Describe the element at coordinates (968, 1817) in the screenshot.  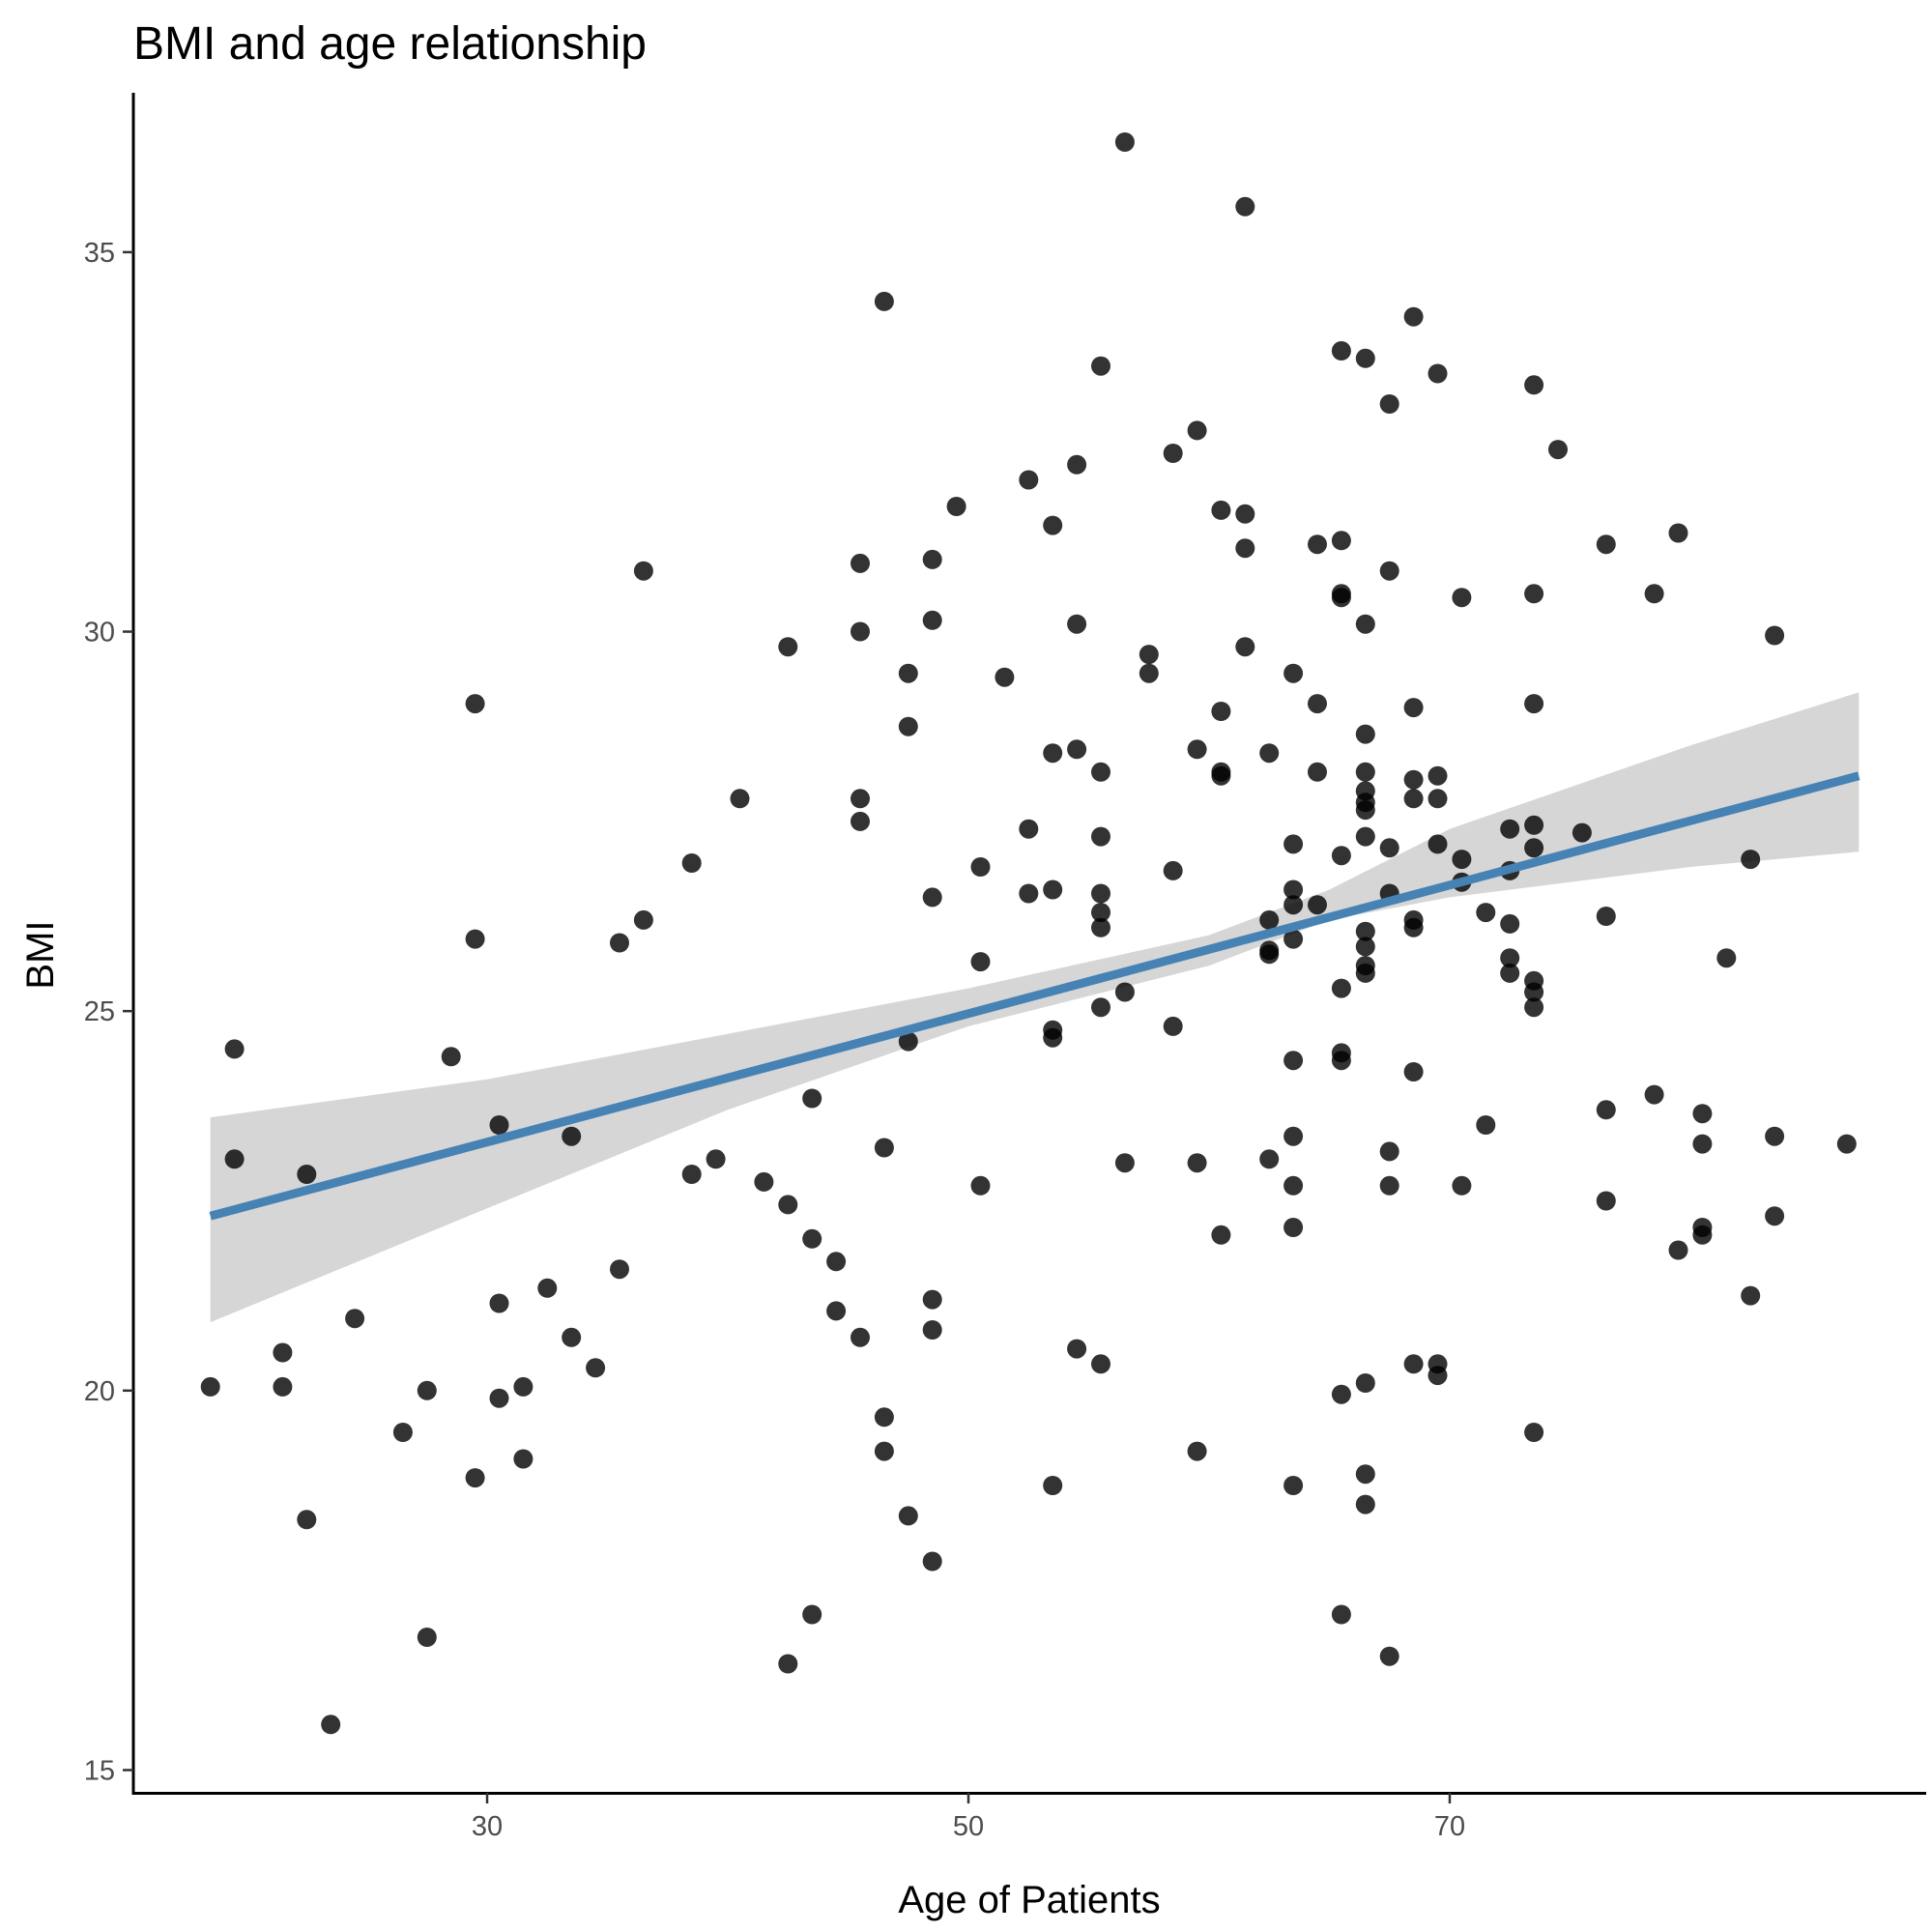
I see `x-axis-ticks: 30 50 70` at that location.